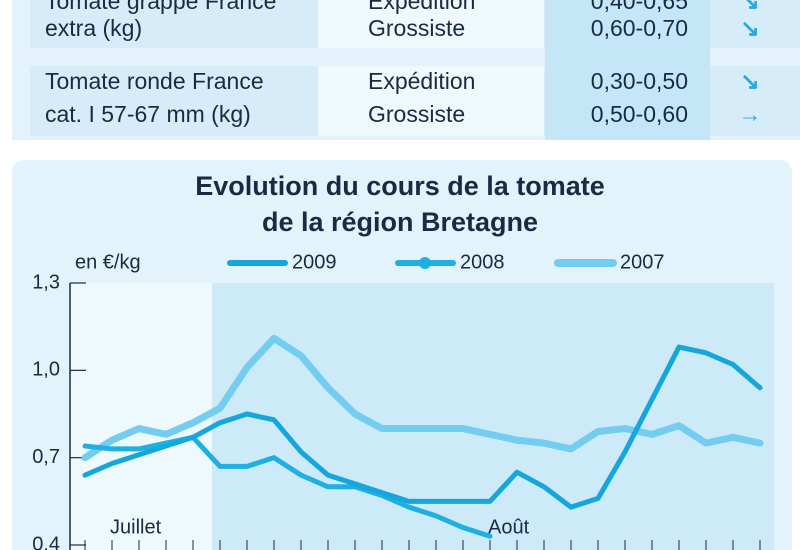  What do you see at coordinates (154, 81) in the screenshot?
I see `product: Tomate ronde France` at bounding box center [154, 81].